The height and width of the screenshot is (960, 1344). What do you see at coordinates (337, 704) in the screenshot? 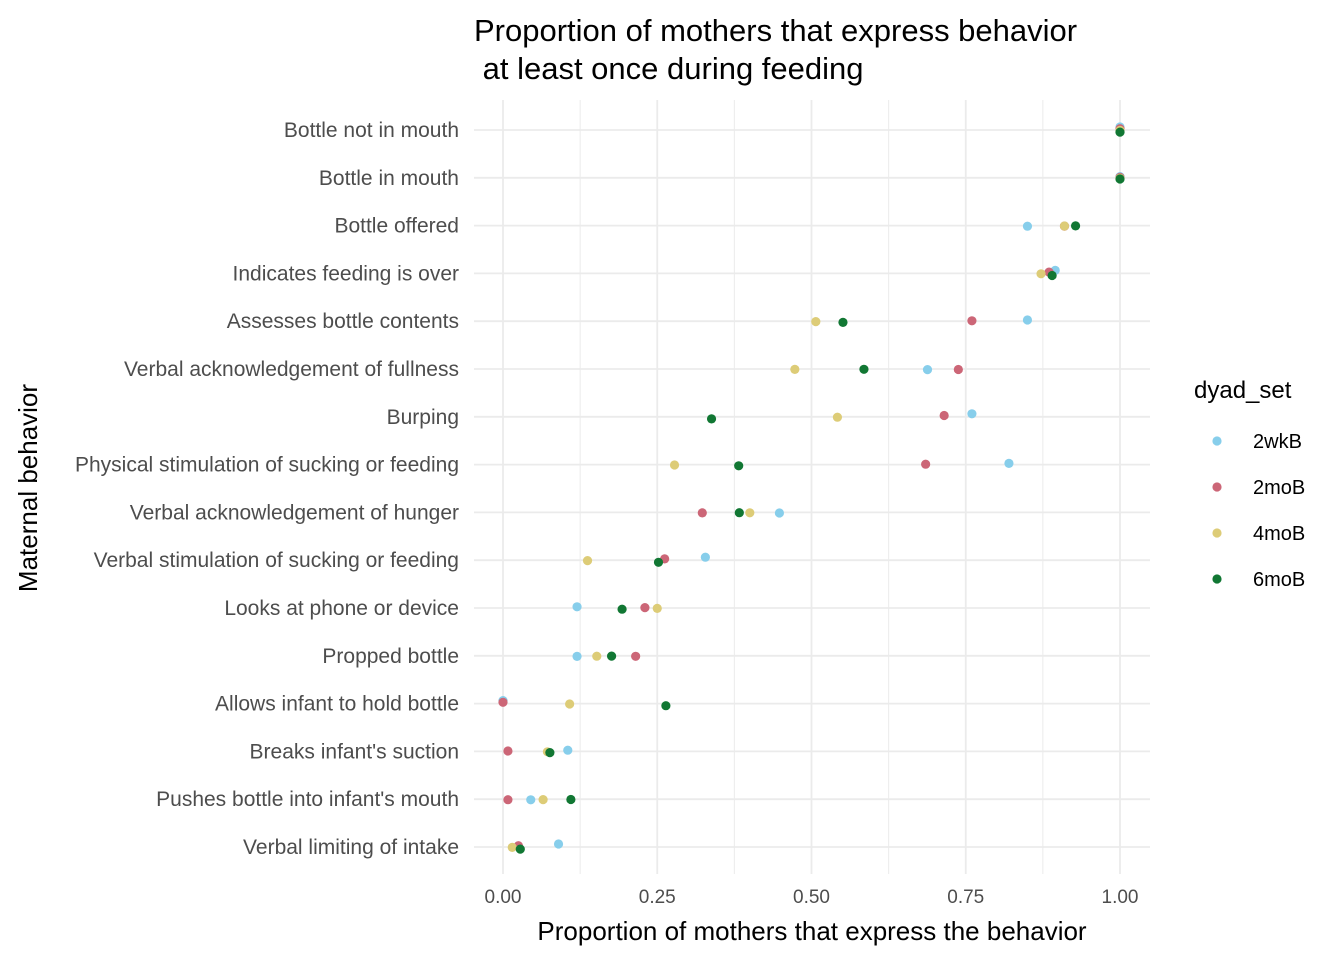
I see `category-label: Allows infant to hold bottle` at bounding box center [337, 704].